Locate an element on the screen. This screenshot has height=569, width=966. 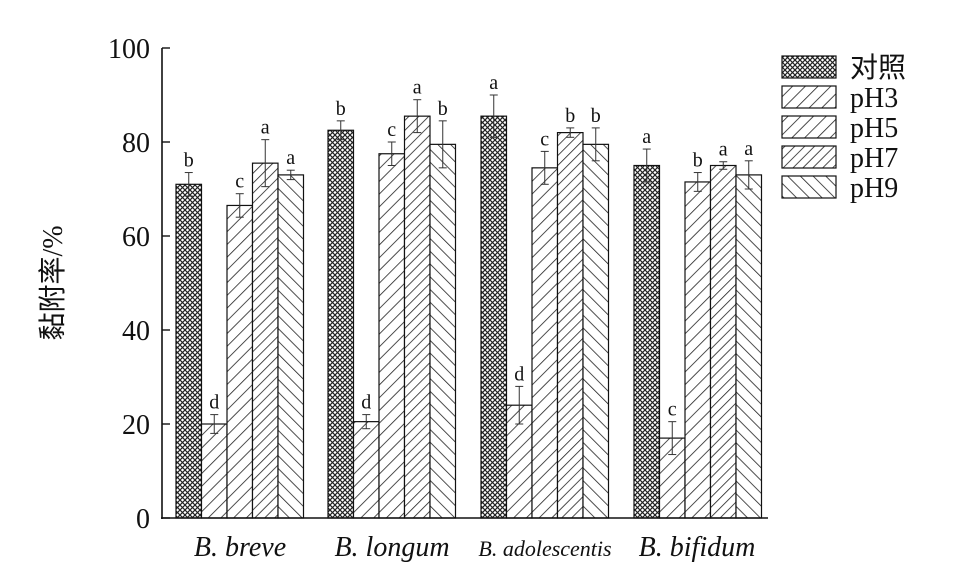
legend-label: pH7 is located at coordinates (874, 158).